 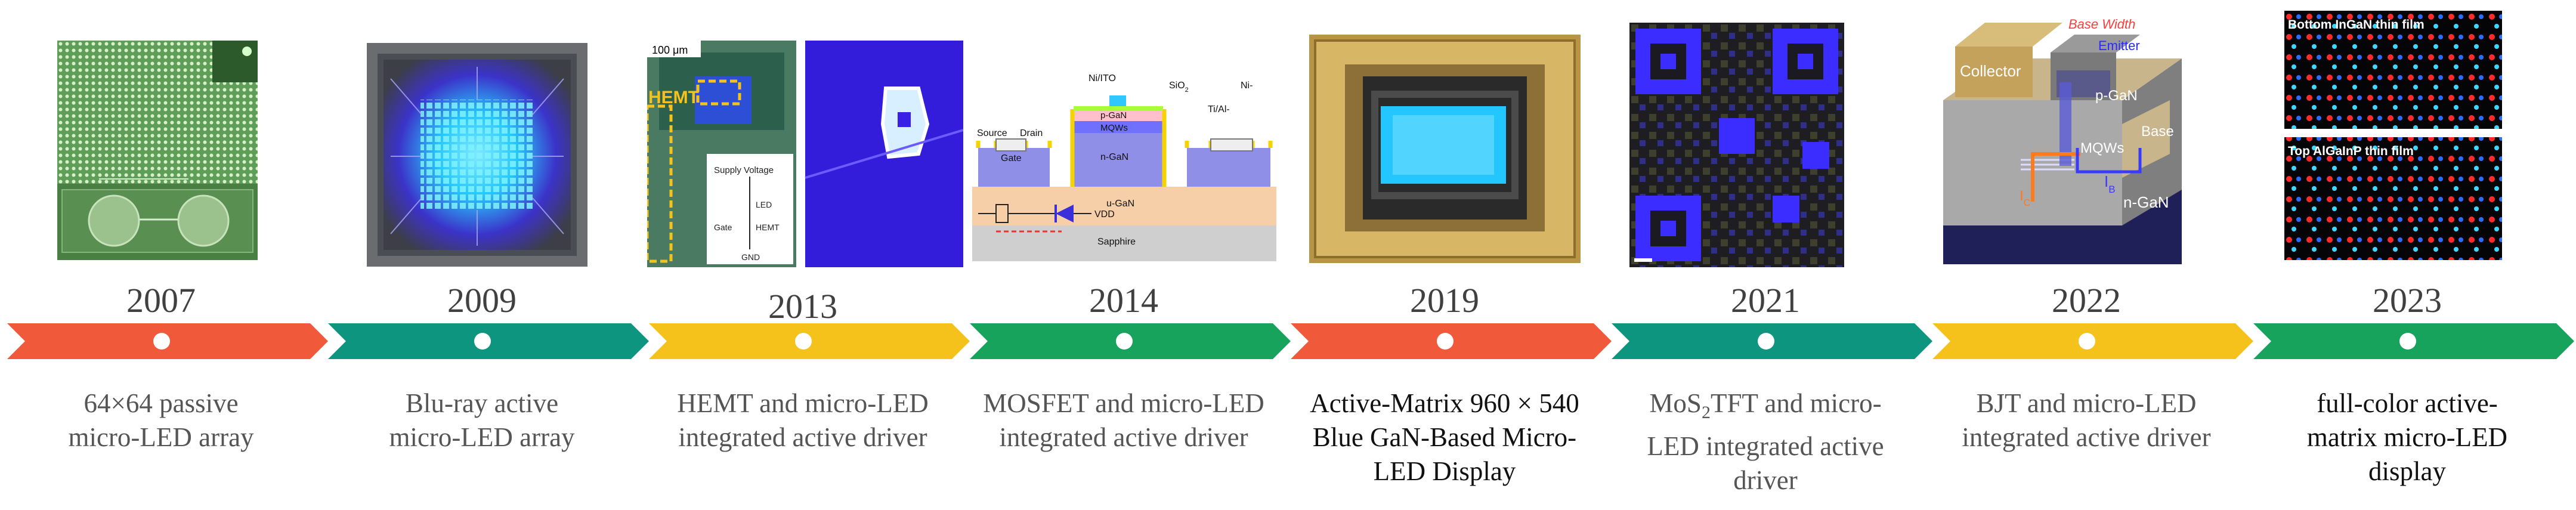 What do you see at coordinates (1114, 157) in the screenshot?
I see `mosfet-ngan-label: n-GaN` at bounding box center [1114, 157].